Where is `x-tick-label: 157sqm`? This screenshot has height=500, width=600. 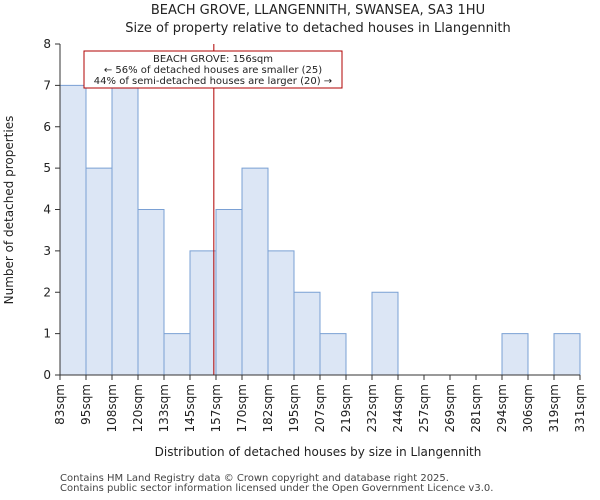 x-tick-label: 157sqm is located at coordinates (216, 408).